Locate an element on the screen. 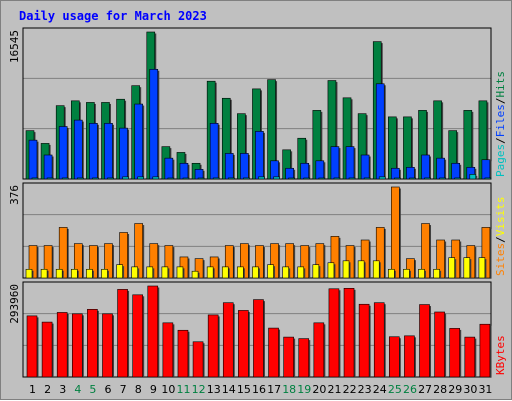  x-tick-label: 1 is located at coordinates (32, 389).